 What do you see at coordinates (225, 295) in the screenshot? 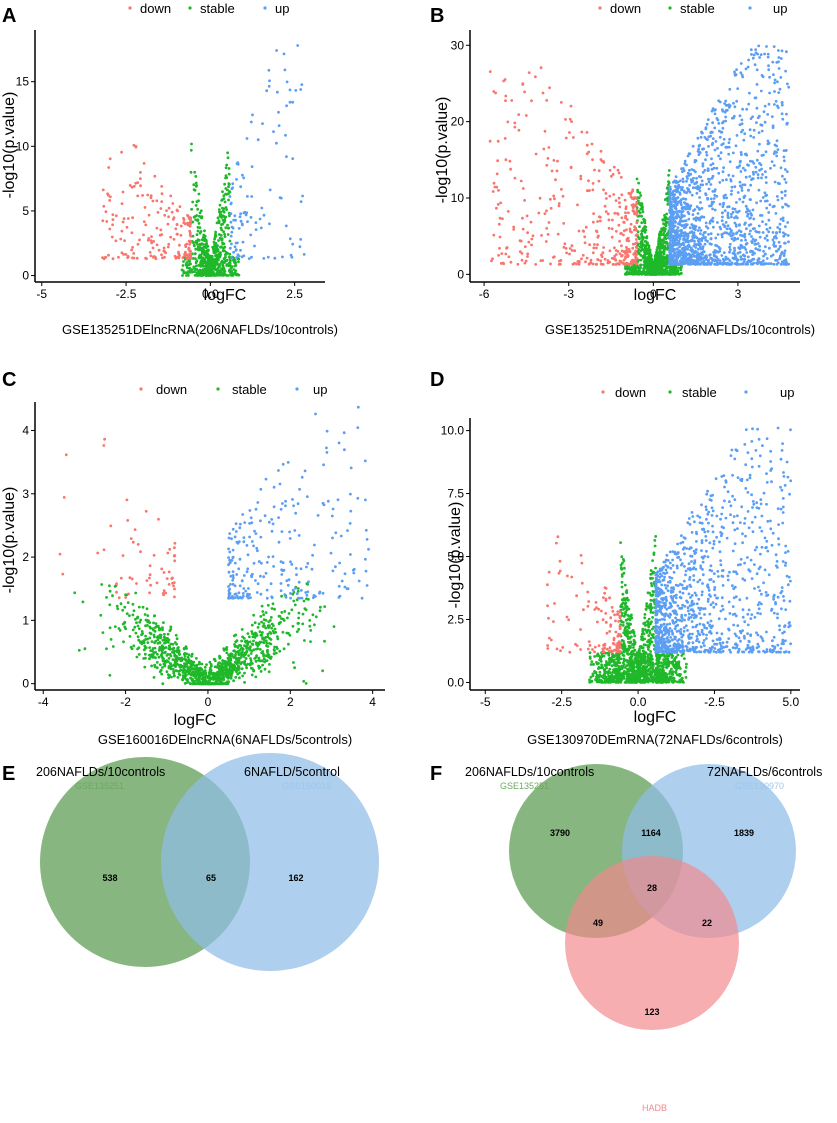
I see `x-axis-title-a: logFC` at bounding box center [225, 295].